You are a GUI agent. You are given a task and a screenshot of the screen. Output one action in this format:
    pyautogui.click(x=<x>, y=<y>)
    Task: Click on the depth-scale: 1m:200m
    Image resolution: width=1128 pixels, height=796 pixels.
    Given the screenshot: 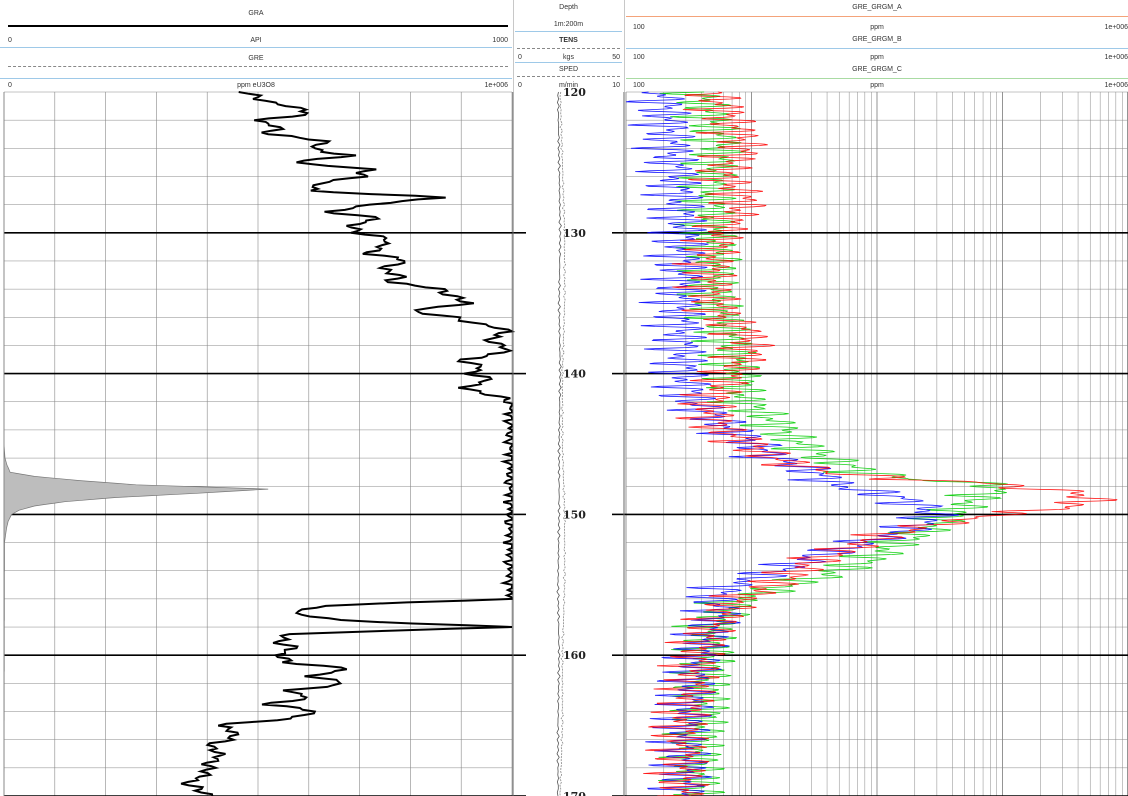 What is the action you would take?
    pyautogui.click(x=568, y=24)
    